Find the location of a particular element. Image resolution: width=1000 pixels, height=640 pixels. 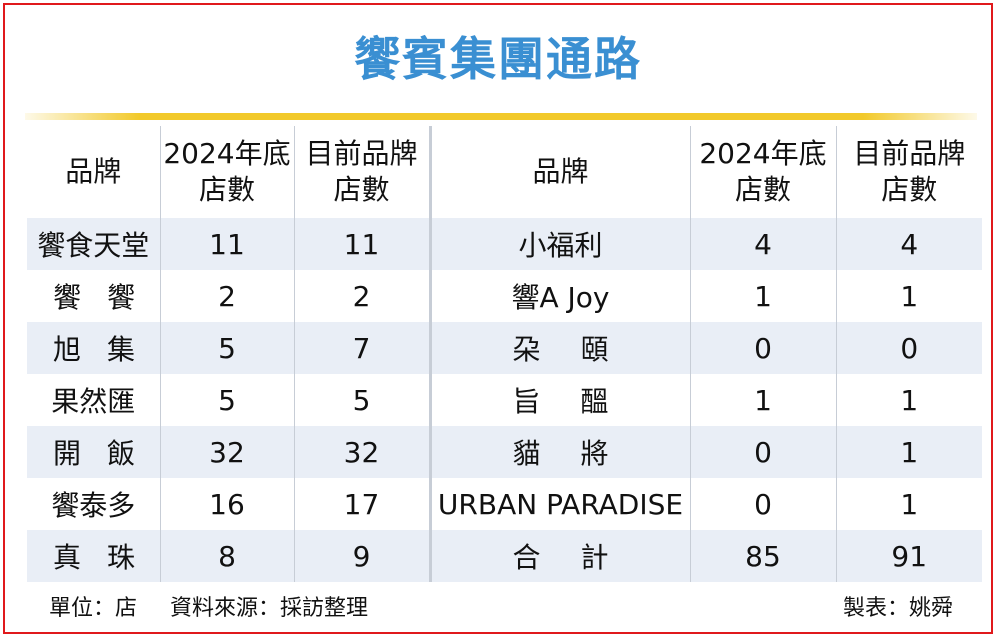

table-row: 真珠 8 9 合計 85 91 is located at coordinates (504, 556).